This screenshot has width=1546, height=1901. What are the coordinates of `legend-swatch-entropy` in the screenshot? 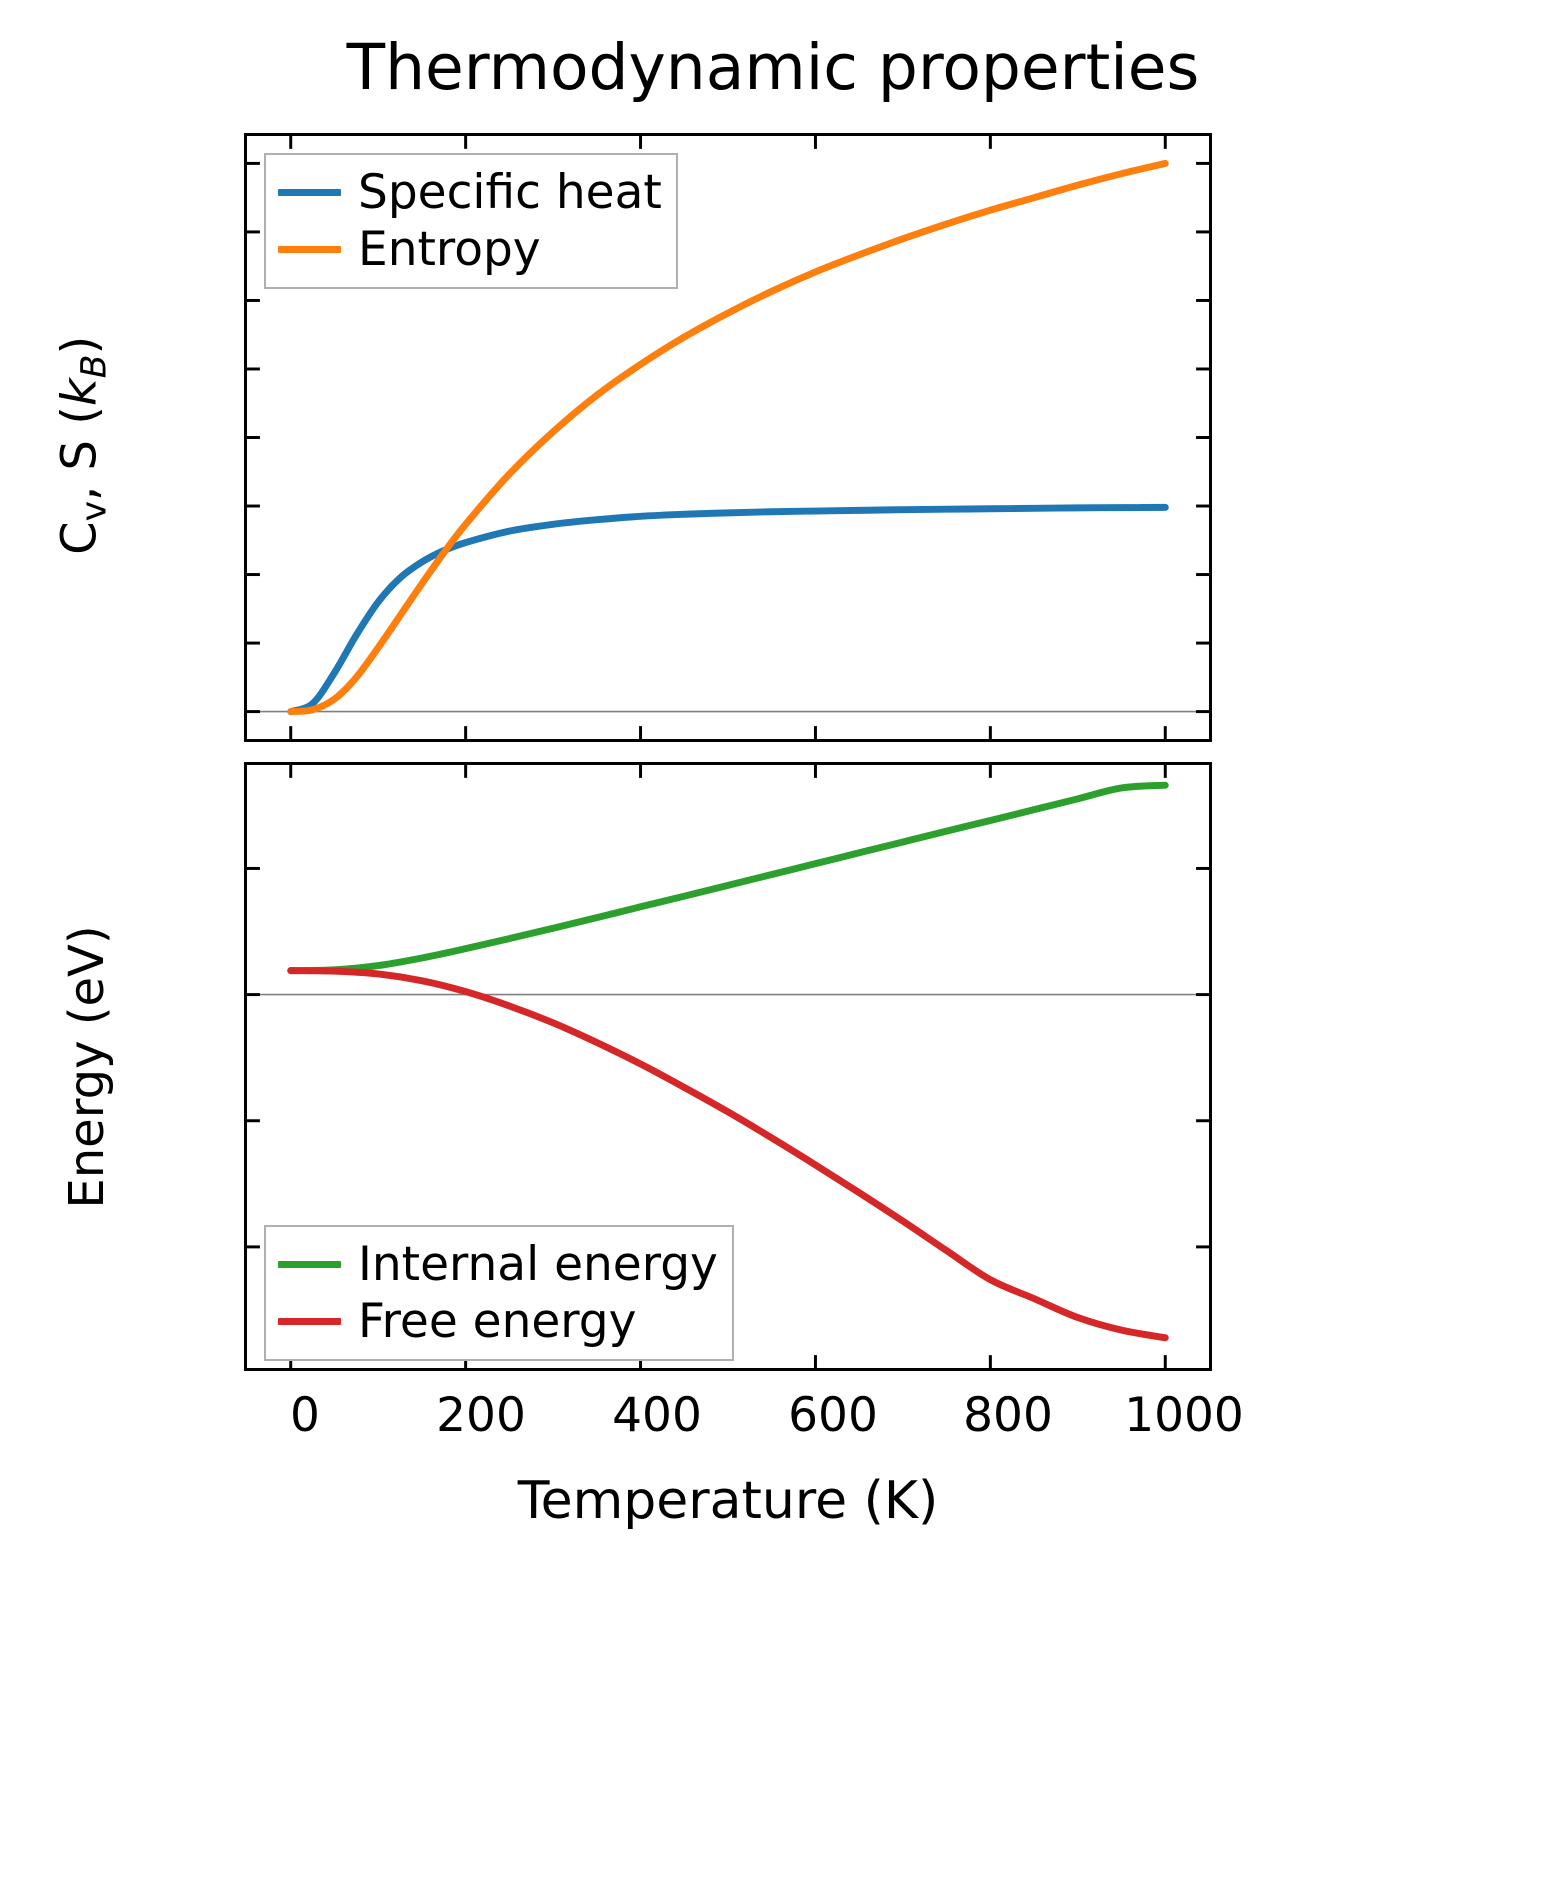 It's located at (309, 249).